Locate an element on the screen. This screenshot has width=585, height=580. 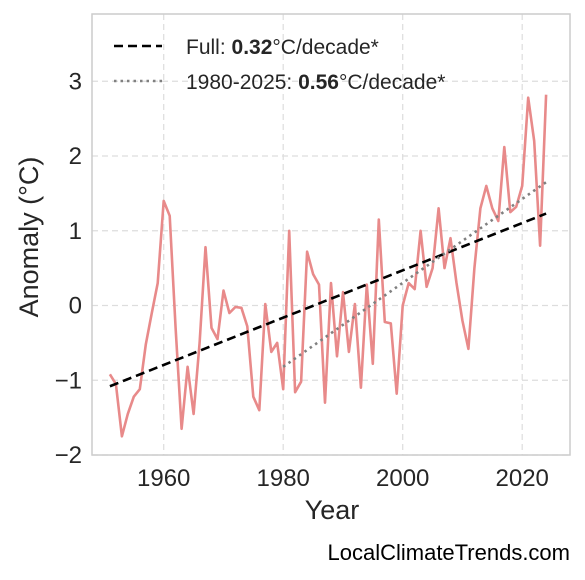
y-tick-label: −2 is located at coordinates (68, 455).